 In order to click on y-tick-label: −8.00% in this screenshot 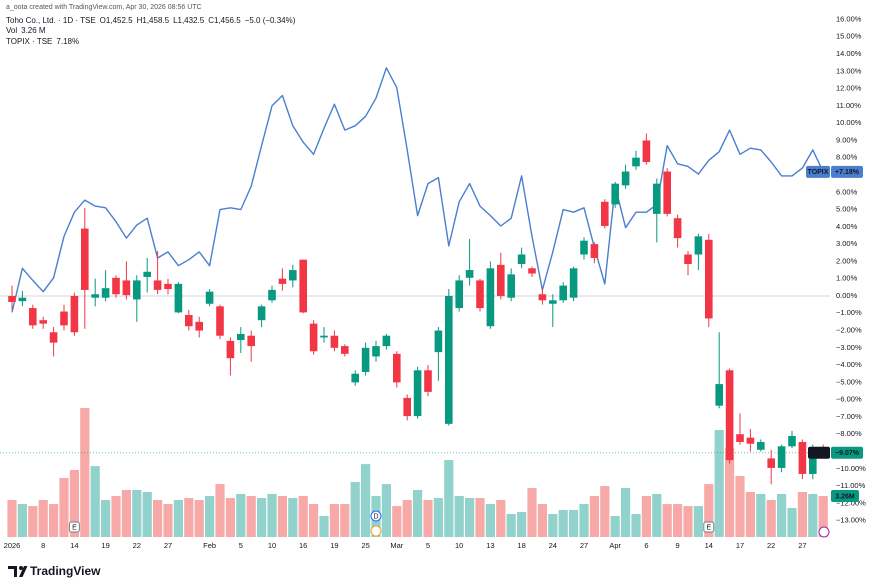, I will do `click(849, 433)`.